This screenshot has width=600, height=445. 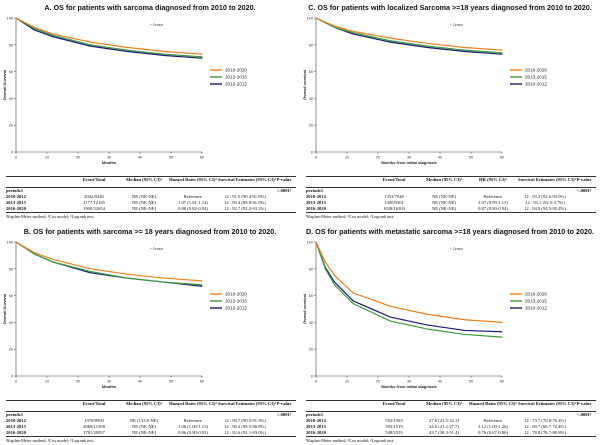 What do you see at coordinates (316, 202) in the screenshot?
I see `table-row-label: 2013-2015` at bounding box center [316, 202].